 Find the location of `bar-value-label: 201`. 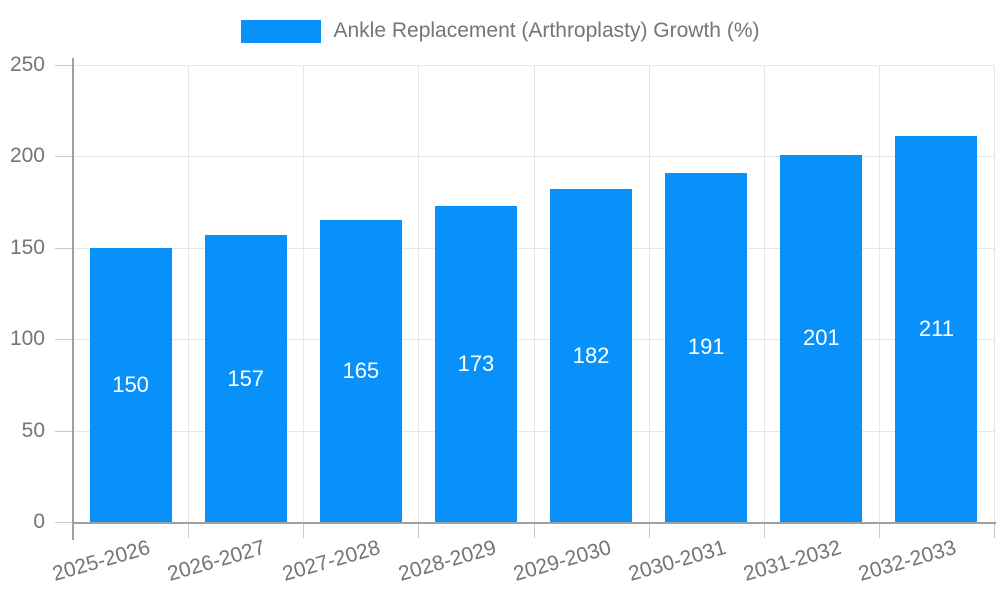

bar-value-label: 201 is located at coordinates (821, 338).